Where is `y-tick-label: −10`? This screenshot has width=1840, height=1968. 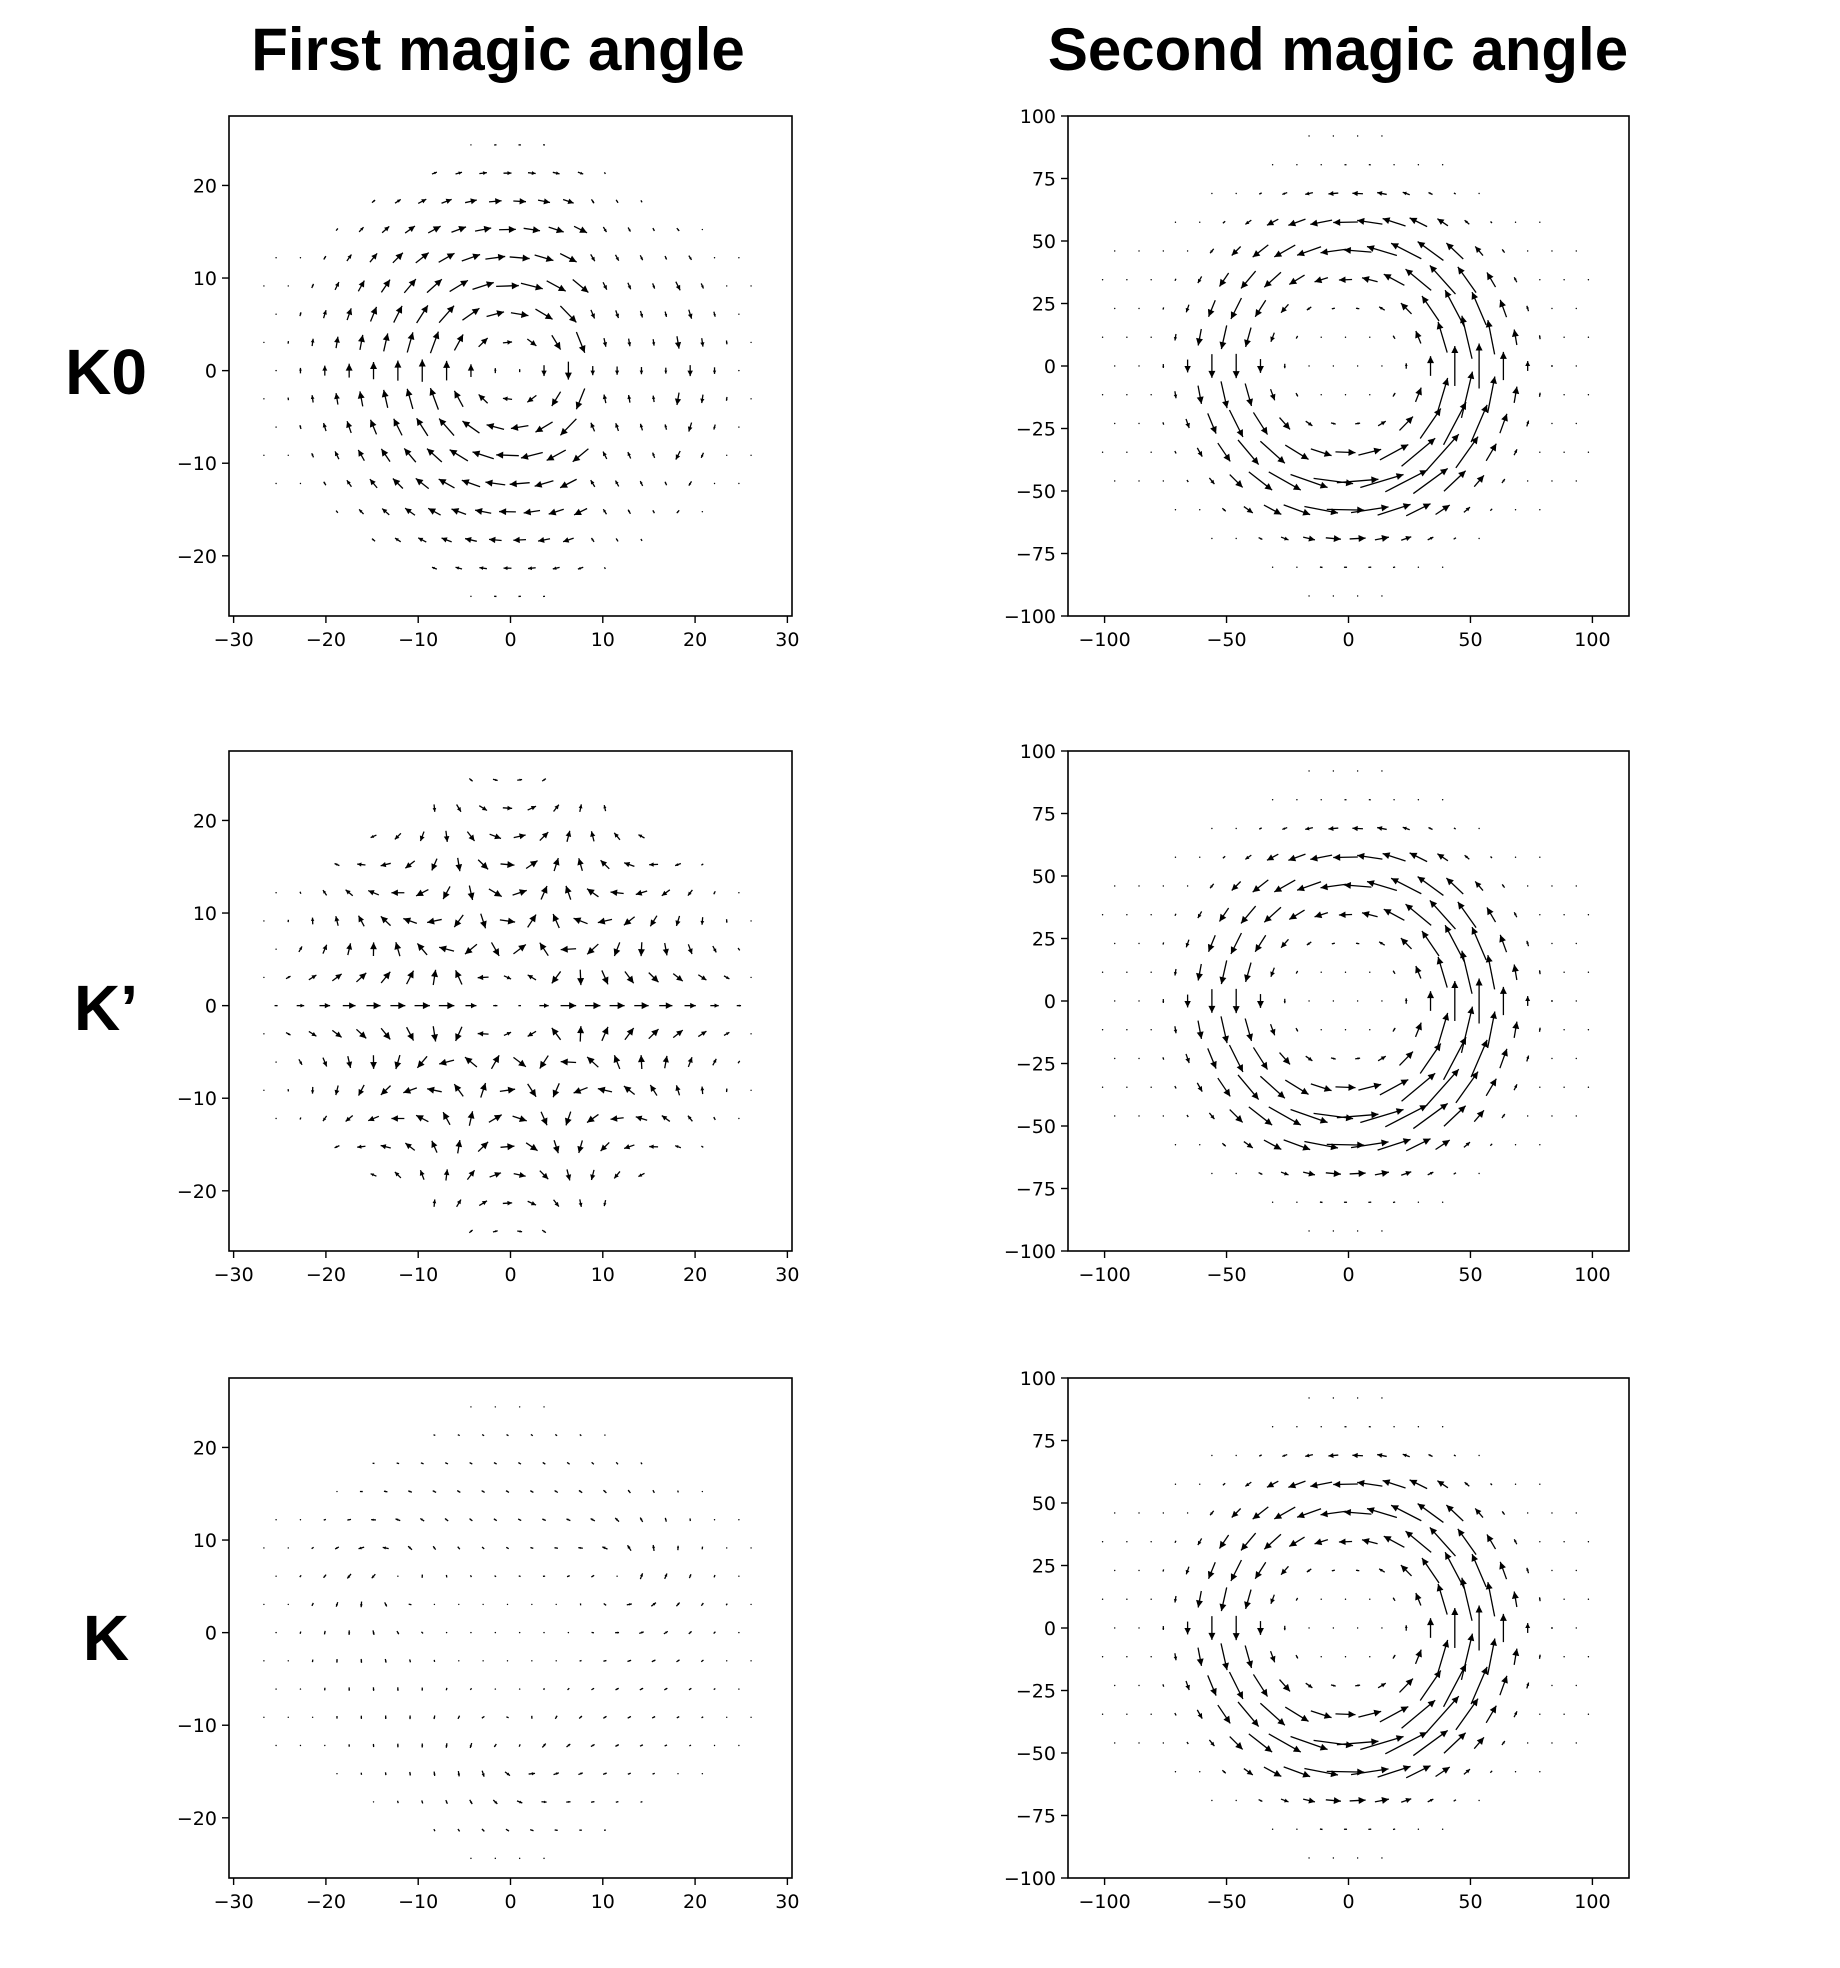 y-tick-label: −10 is located at coordinates (197, 1726).